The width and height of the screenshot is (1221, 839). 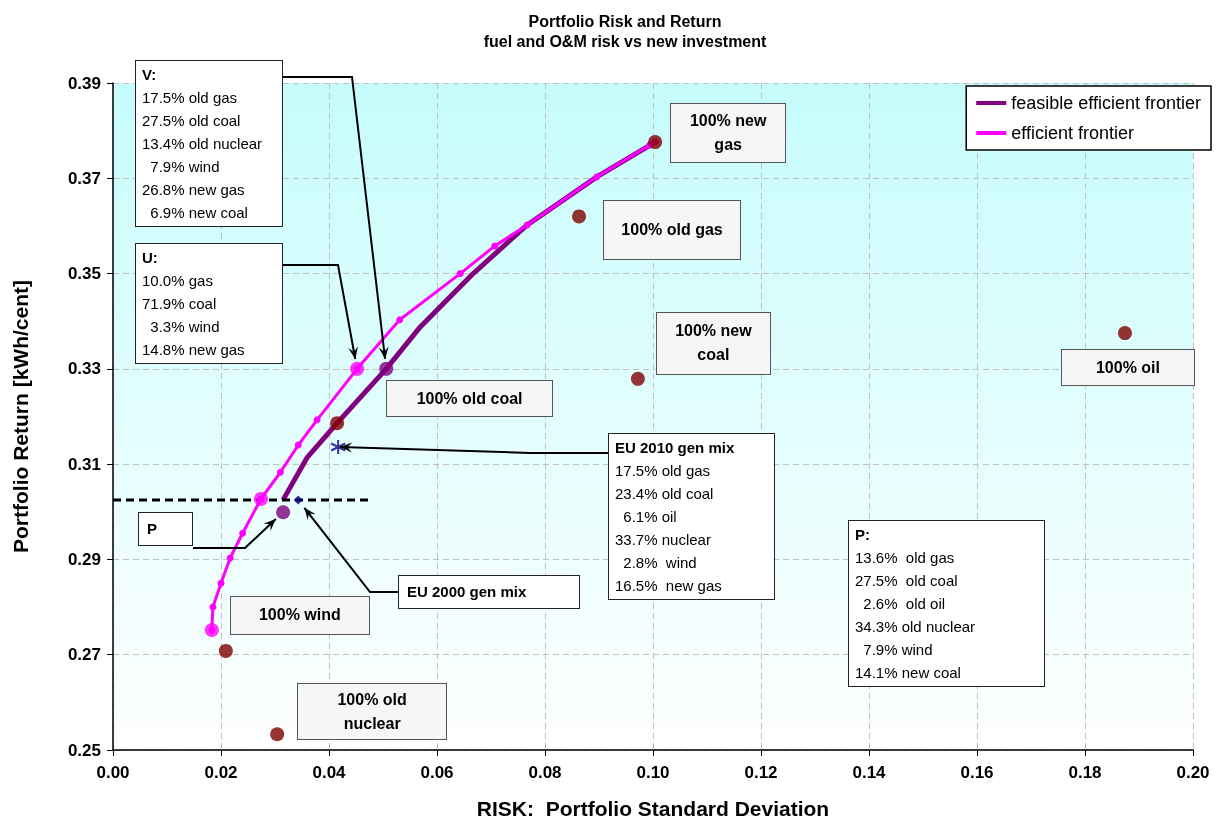 I want to click on label-box: 100% new gas, so click(x=728, y=133).